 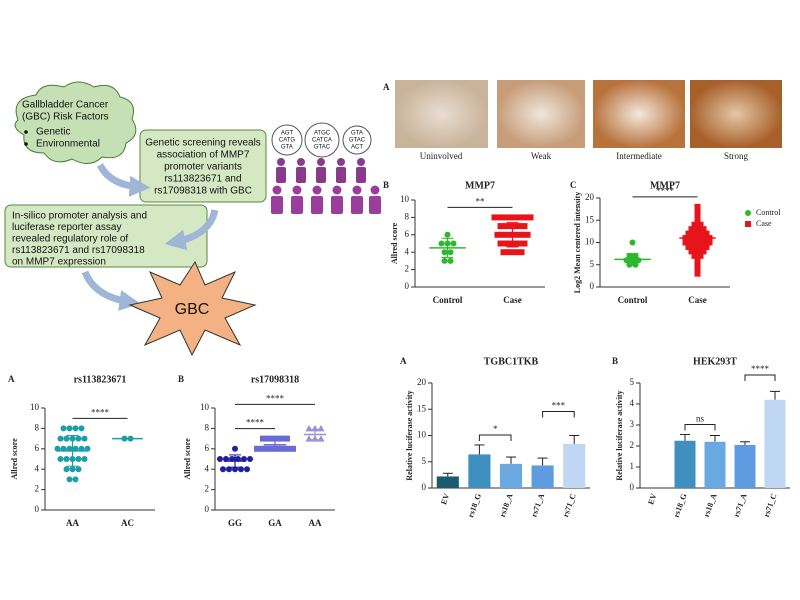 I want to click on y-axis-label: Log2 Mean centered intensity, so click(x=577, y=242).